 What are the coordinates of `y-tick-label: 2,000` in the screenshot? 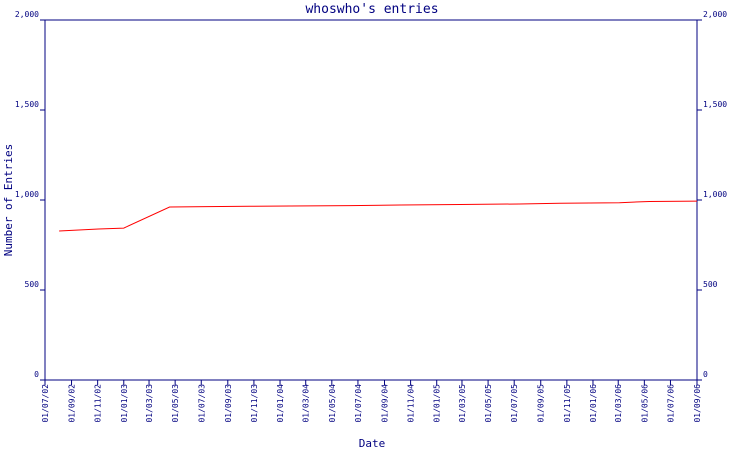 It's located at (27, 14).